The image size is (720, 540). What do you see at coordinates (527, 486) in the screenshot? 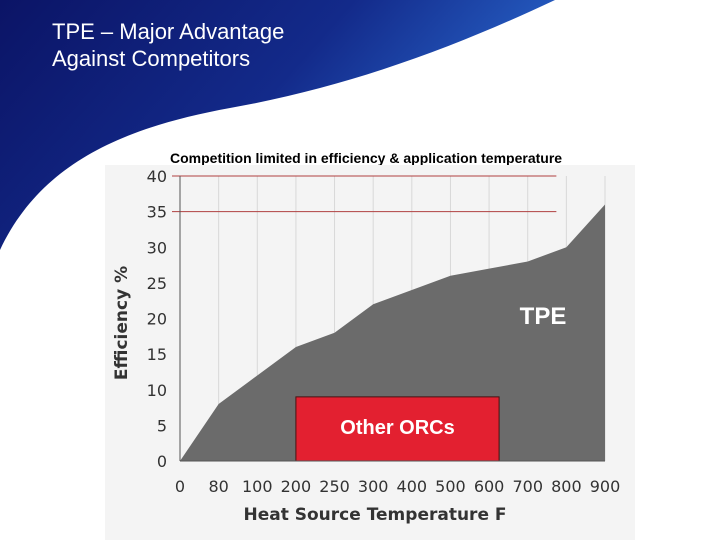
I see `x-tick-label: 700` at bounding box center [527, 486].